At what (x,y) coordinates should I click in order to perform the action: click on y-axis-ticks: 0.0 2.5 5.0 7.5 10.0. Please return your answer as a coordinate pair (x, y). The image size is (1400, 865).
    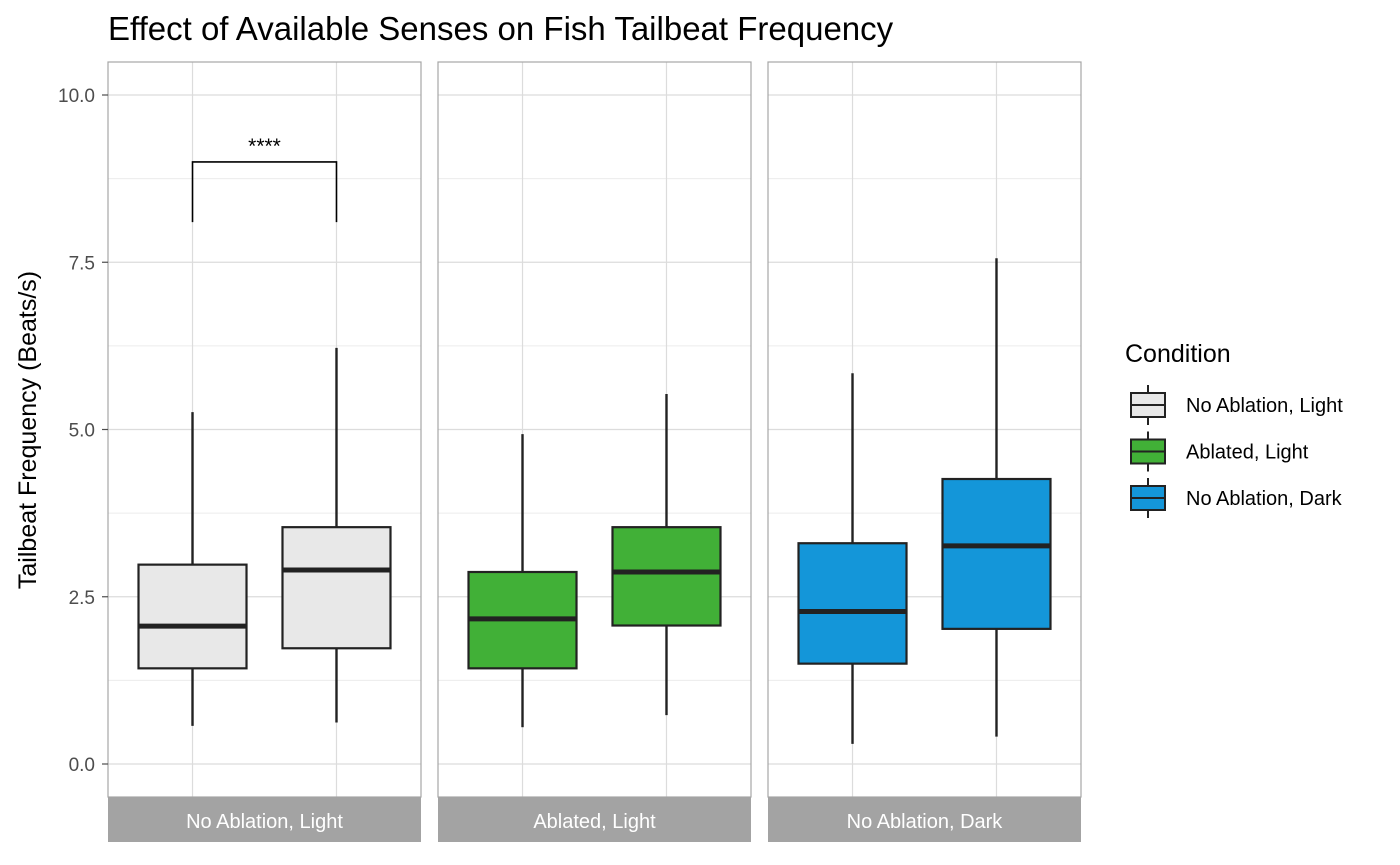
    Looking at the image, I should click on (83, 431).